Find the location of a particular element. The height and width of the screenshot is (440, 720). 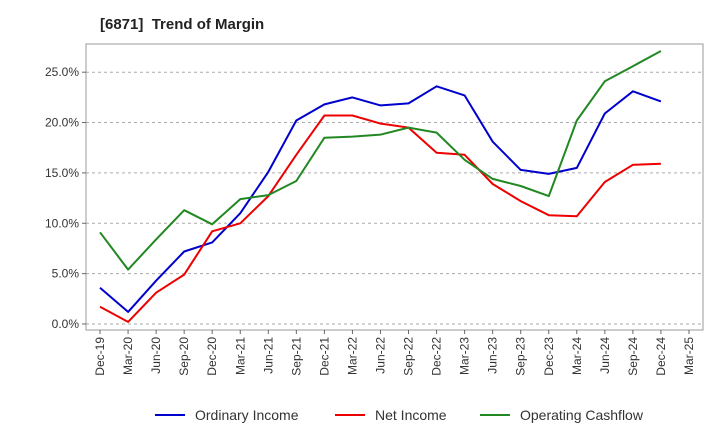

x-tick-label: Jun-21 is located at coordinates (268, 355).